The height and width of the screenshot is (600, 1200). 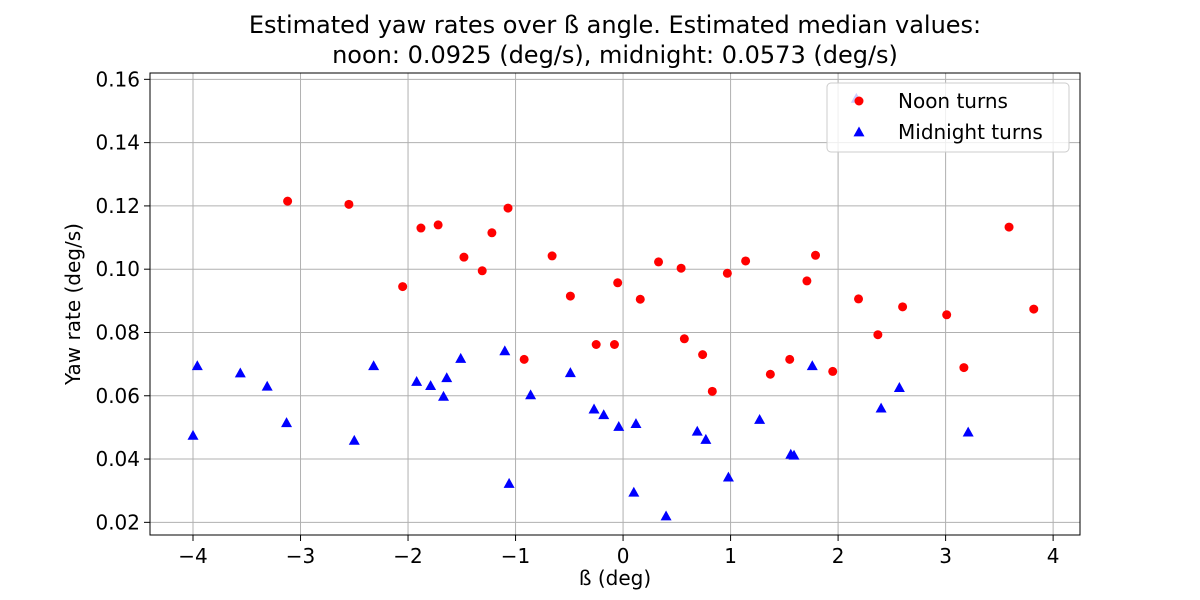 What do you see at coordinates (117, 459) in the screenshot?
I see `y-tick-label: 0.04` at bounding box center [117, 459].